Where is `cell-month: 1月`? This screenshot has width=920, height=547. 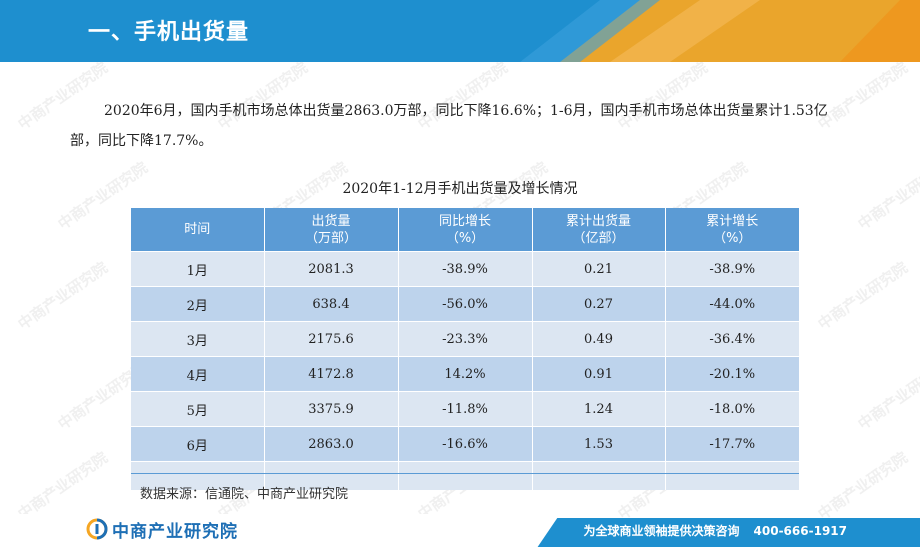
cell-month: 1月 is located at coordinates (198, 269).